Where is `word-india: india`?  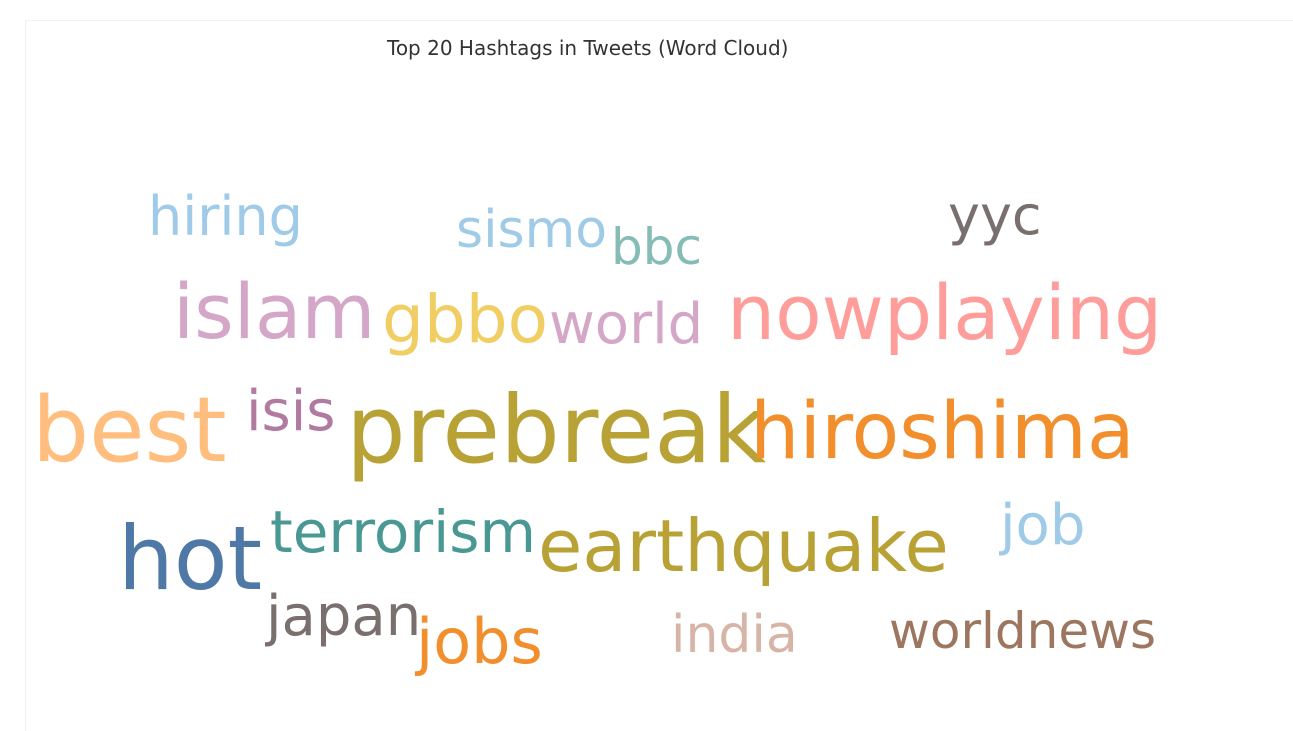 word-india: india is located at coordinates (734, 635).